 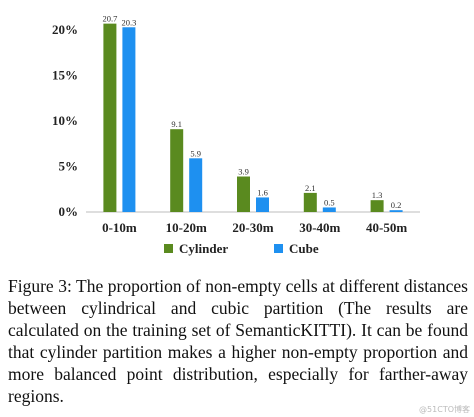 I want to click on x-tick-label: 0-10m, so click(x=119, y=227).